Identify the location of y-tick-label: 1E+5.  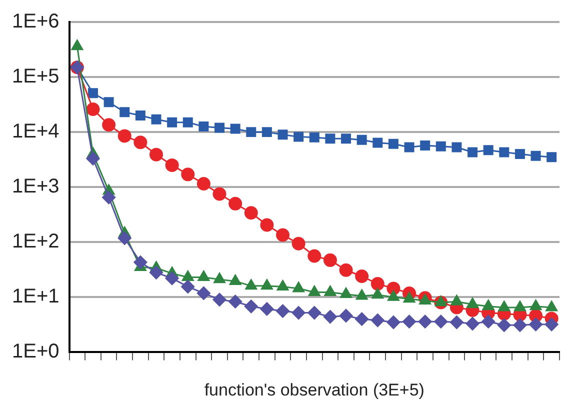
(36, 77).